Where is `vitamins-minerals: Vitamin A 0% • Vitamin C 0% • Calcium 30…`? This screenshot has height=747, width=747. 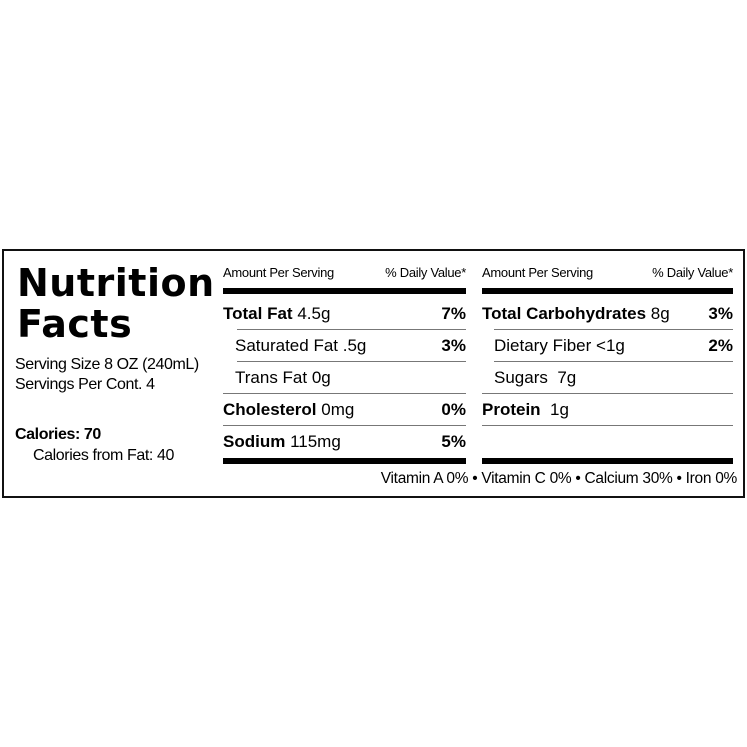 vitamins-minerals: Vitamin A 0% • Vitamin C 0% • Calcium 30… is located at coordinates (559, 478).